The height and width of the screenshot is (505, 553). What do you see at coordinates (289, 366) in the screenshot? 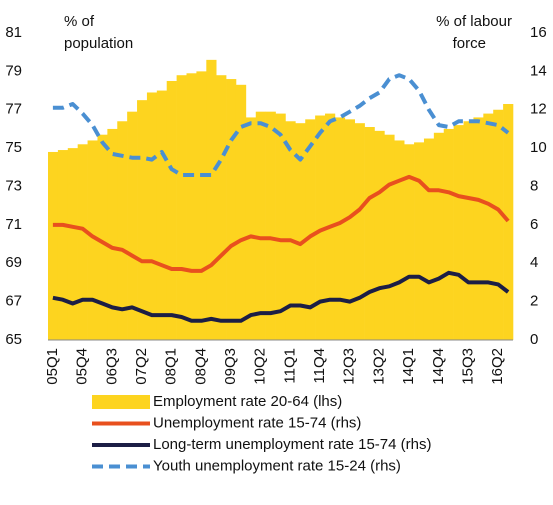
I see `x-tick-label: 11Q1` at bounding box center [289, 366].